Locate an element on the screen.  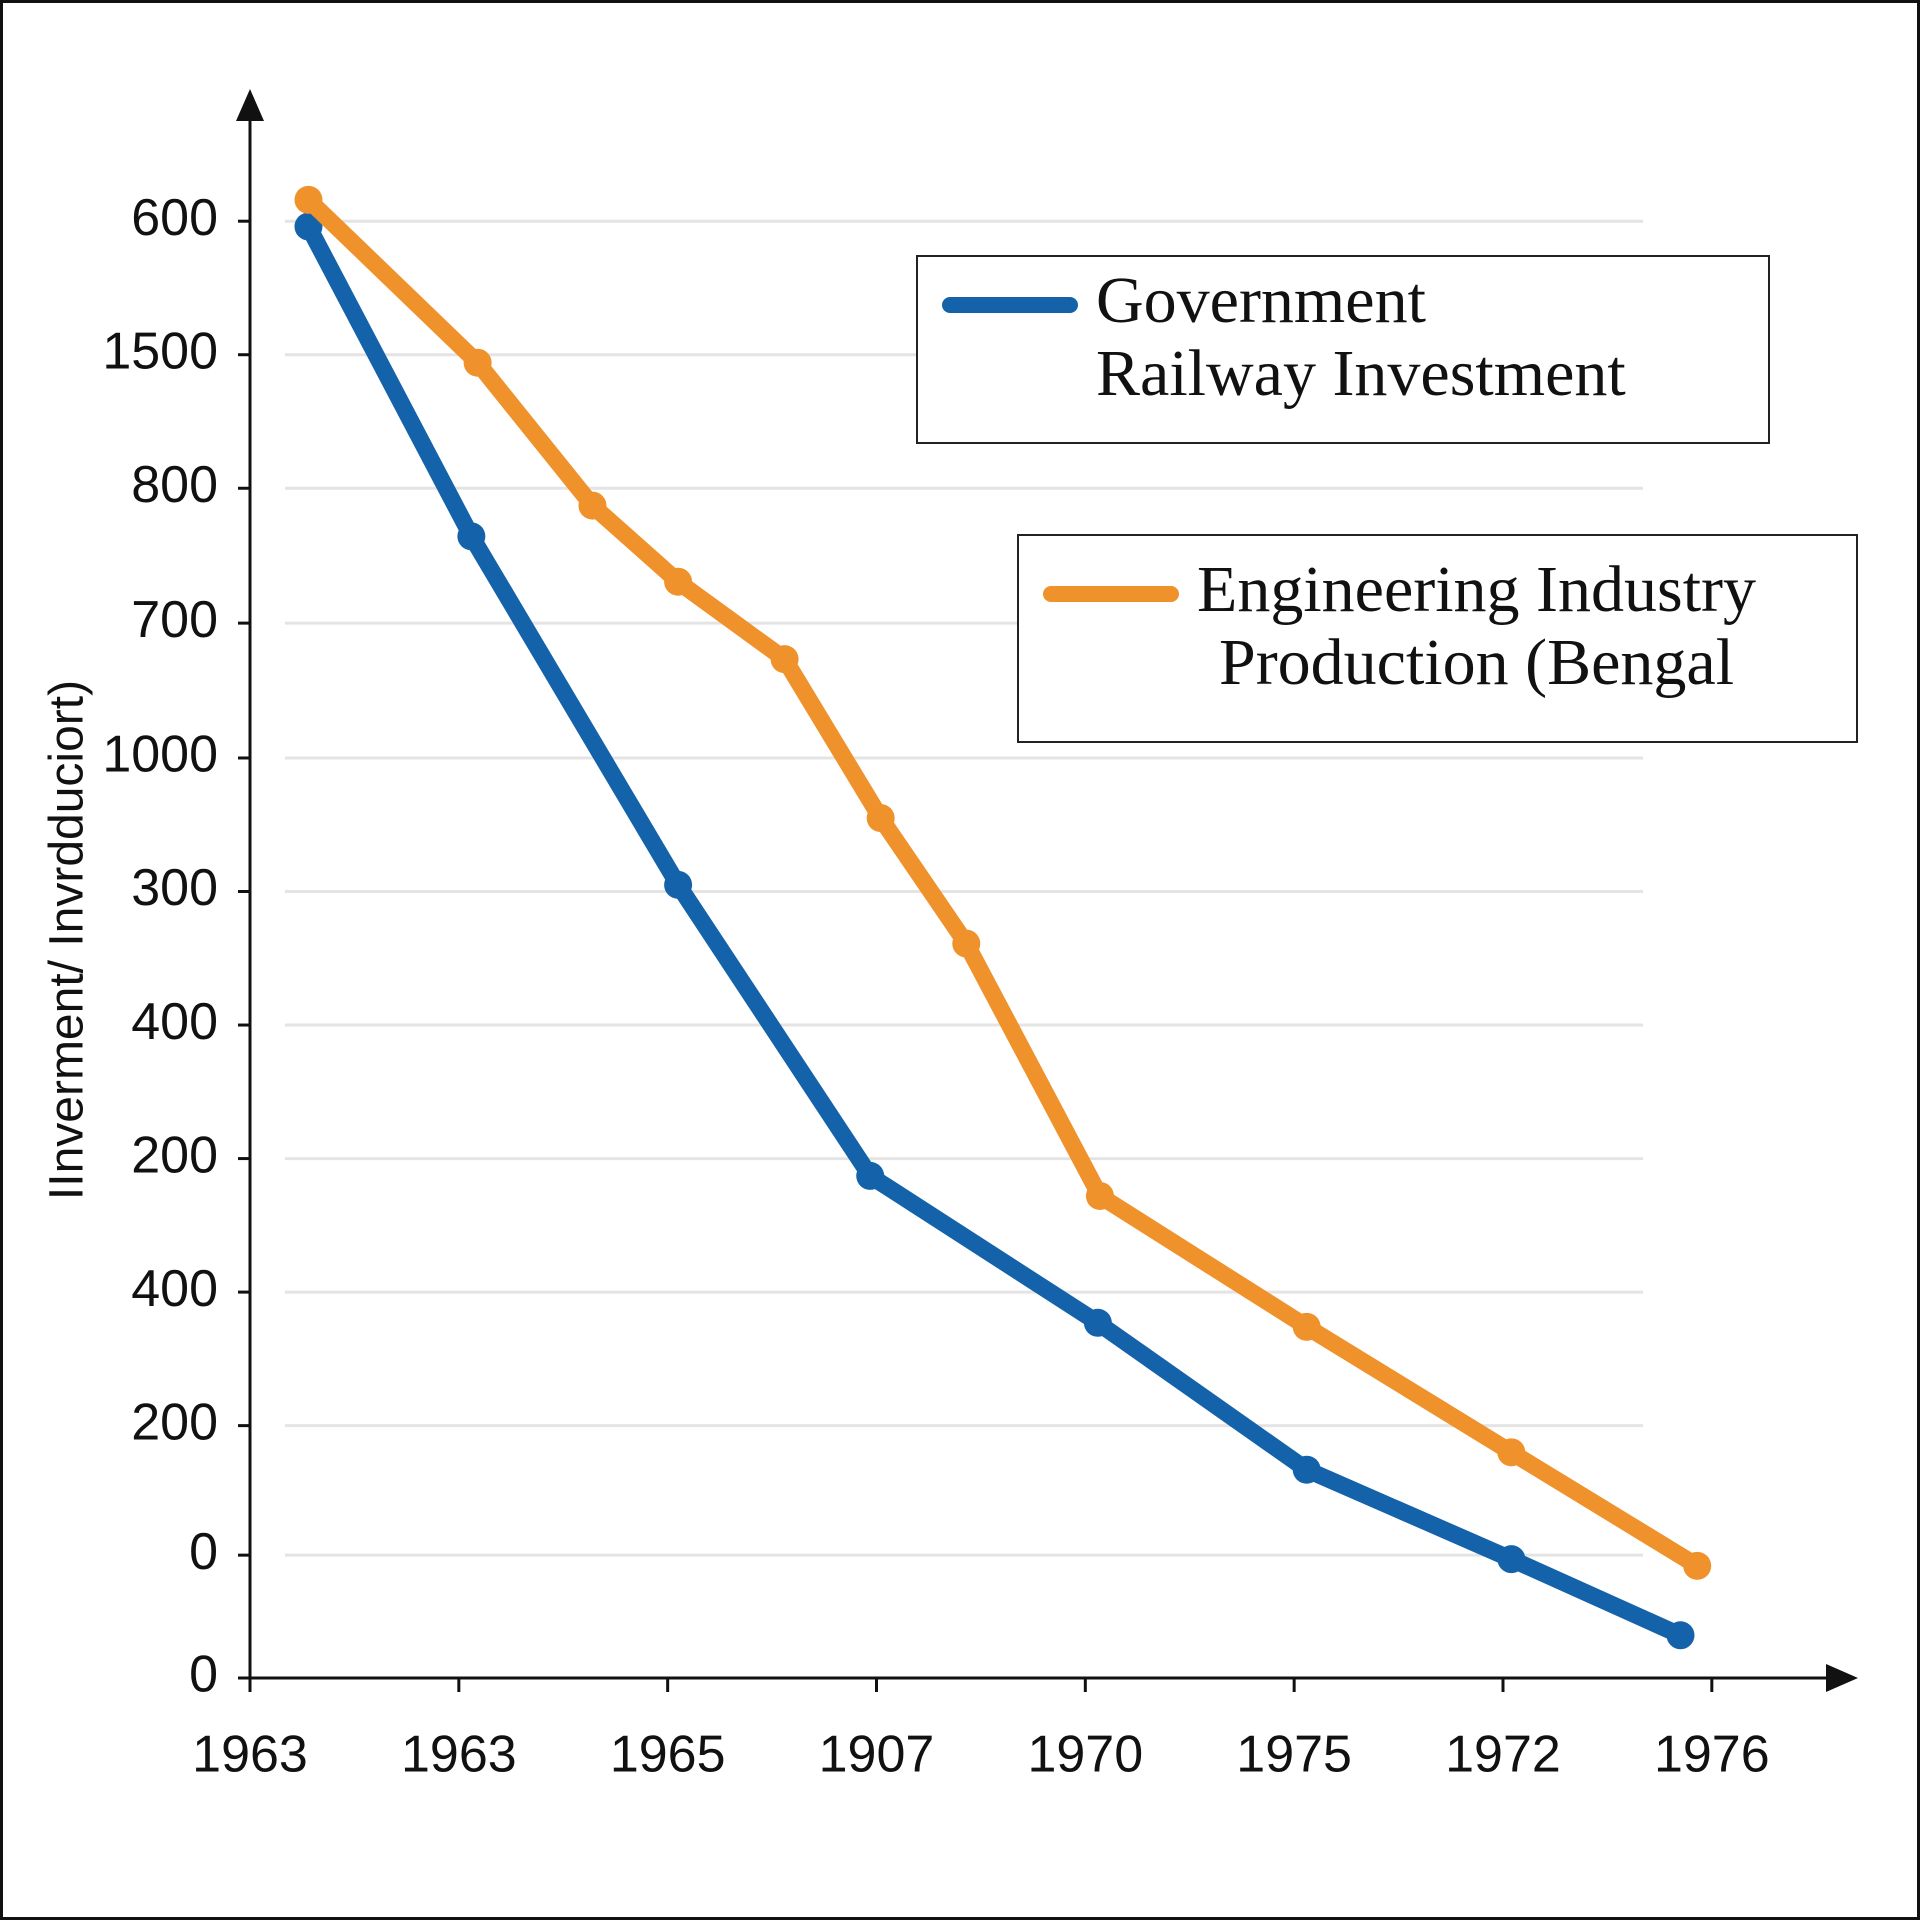
x-tick-label: 1976 is located at coordinates (1712, 1755).